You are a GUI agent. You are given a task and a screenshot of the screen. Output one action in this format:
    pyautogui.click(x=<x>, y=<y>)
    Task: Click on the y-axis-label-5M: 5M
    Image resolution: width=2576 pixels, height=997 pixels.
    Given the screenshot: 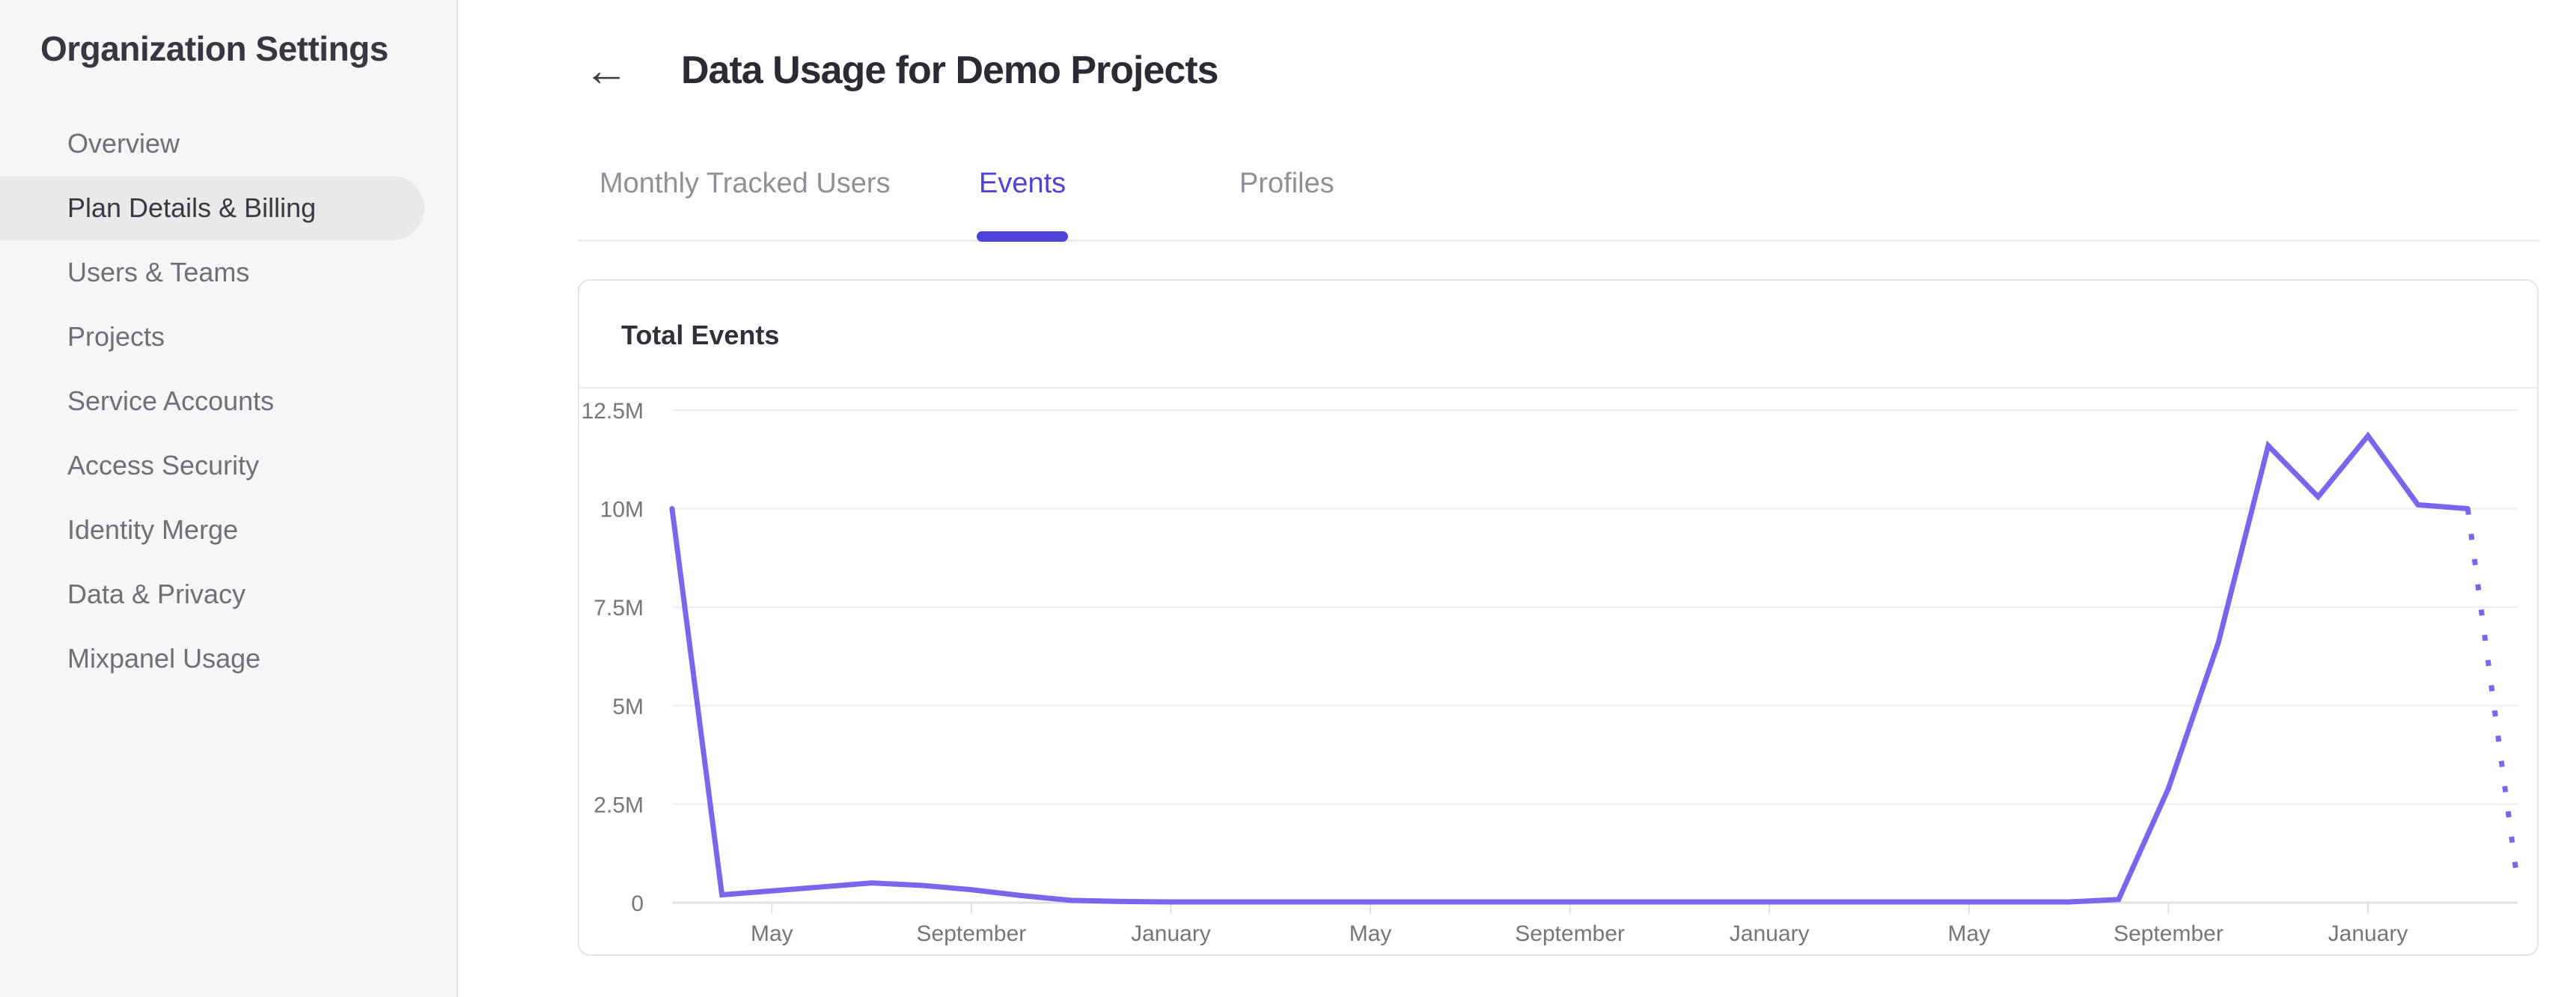 What is the action you would take?
    pyautogui.click(x=628, y=707)
    